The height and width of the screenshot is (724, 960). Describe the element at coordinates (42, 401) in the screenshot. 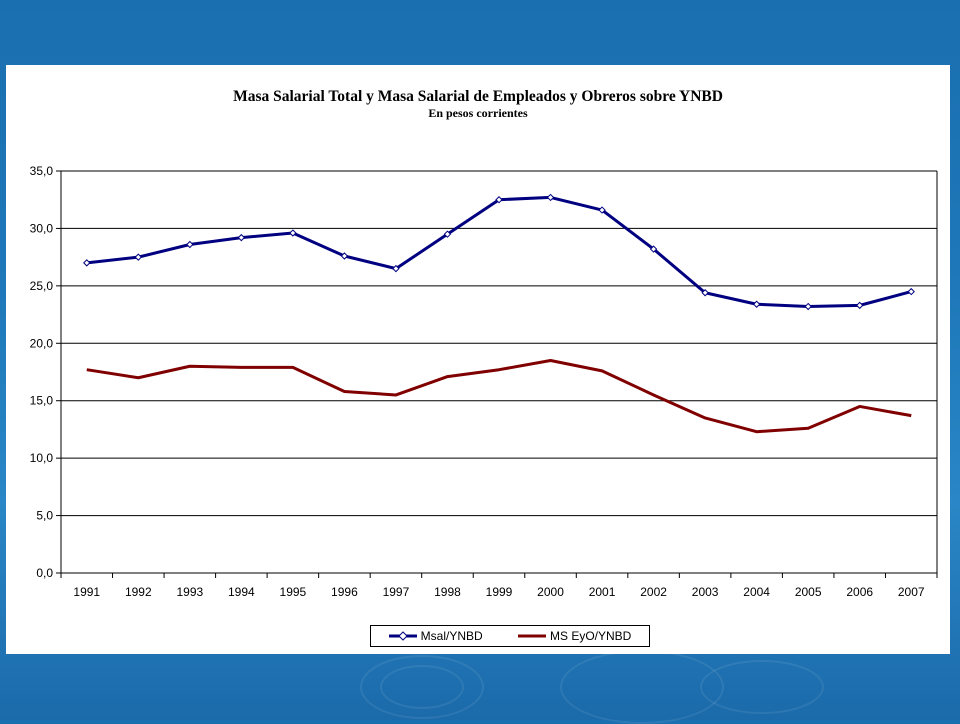

I see `y-tick-label: 15,0` at that location.